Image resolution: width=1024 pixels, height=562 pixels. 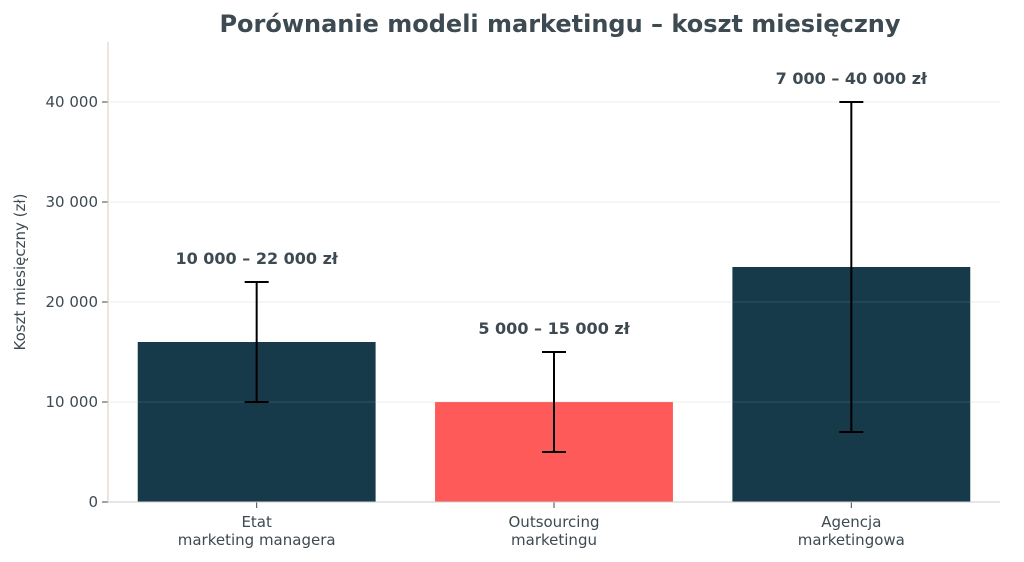 I want to click on x-tick-label: Etat, so click(x=256, y=522).